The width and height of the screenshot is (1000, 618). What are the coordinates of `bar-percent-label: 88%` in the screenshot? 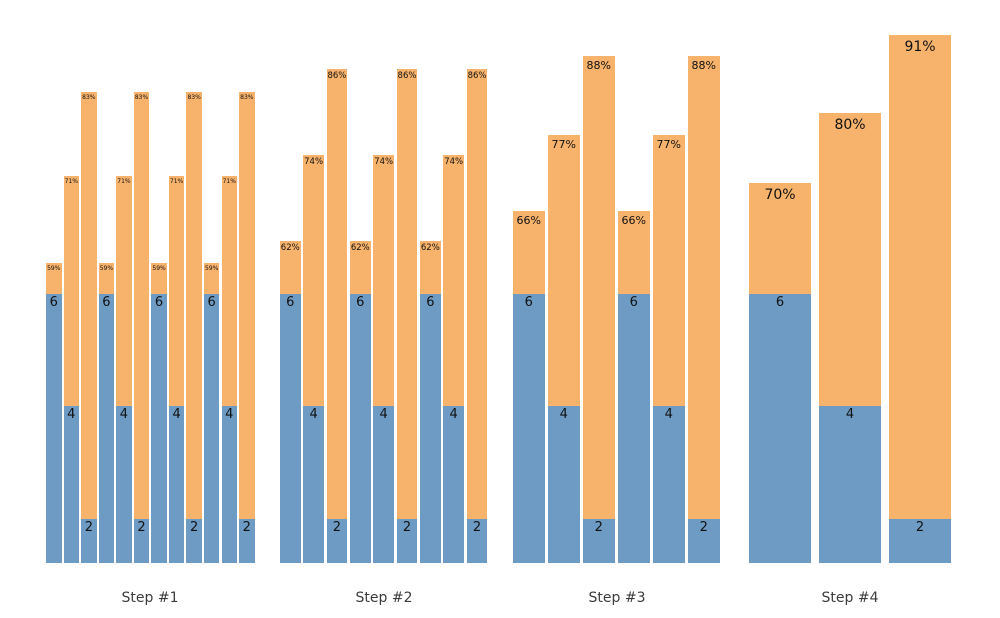 It's located at (703, 66).